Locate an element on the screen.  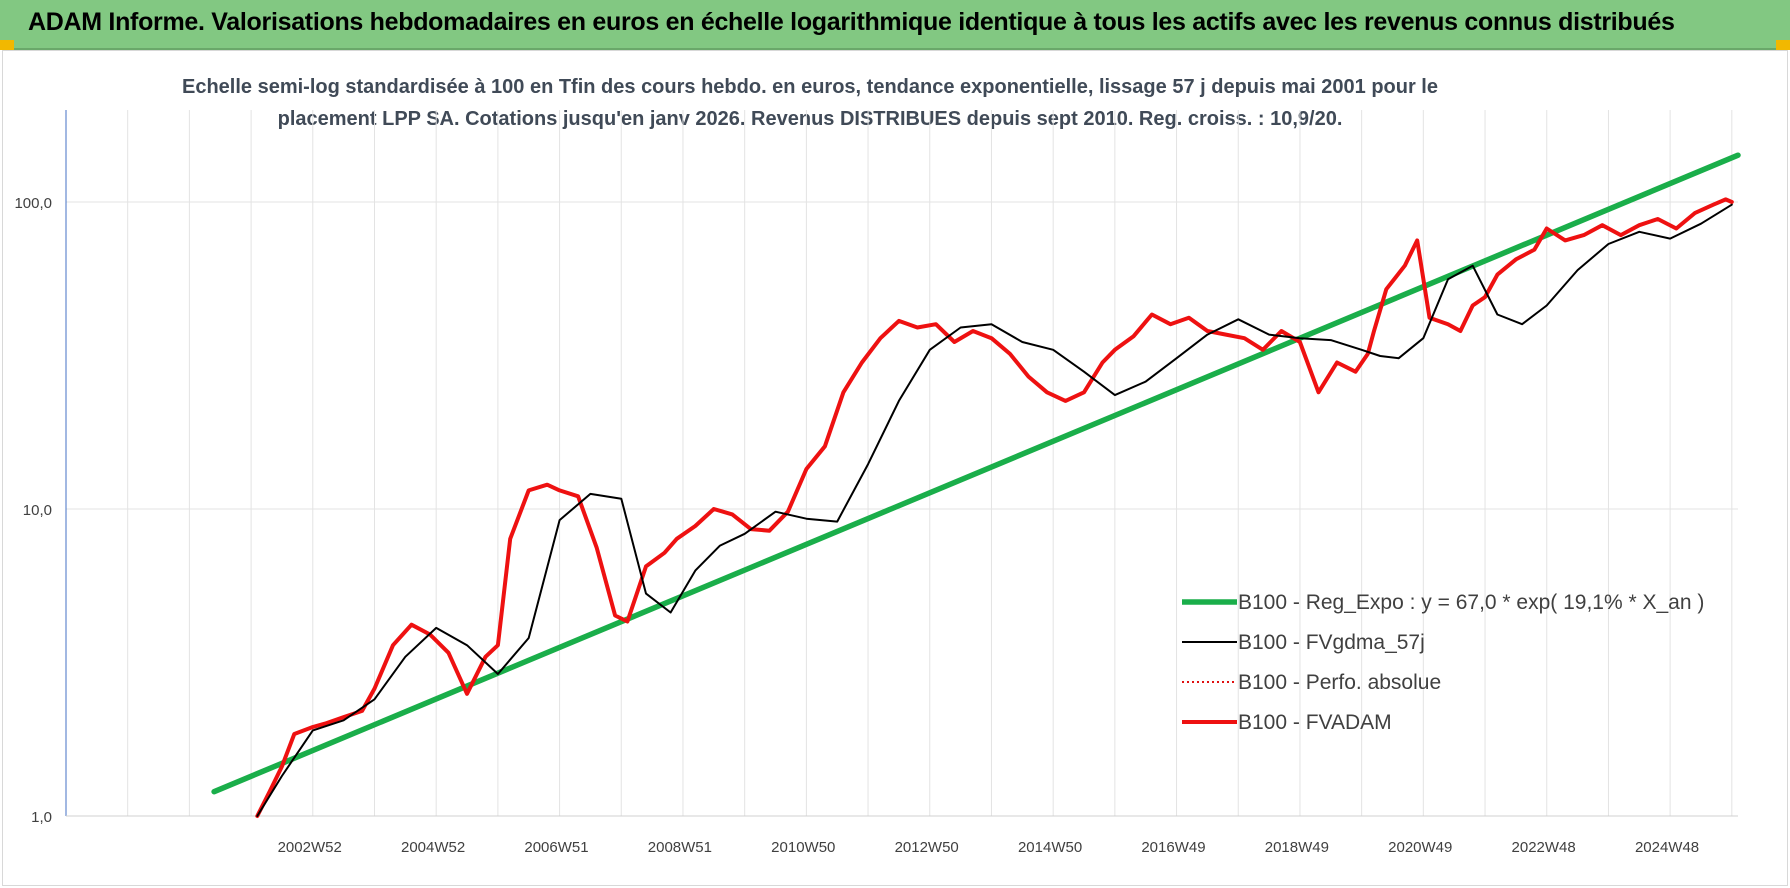
x-tick-label: 2022W48 is located at coordinates (1544, 847).